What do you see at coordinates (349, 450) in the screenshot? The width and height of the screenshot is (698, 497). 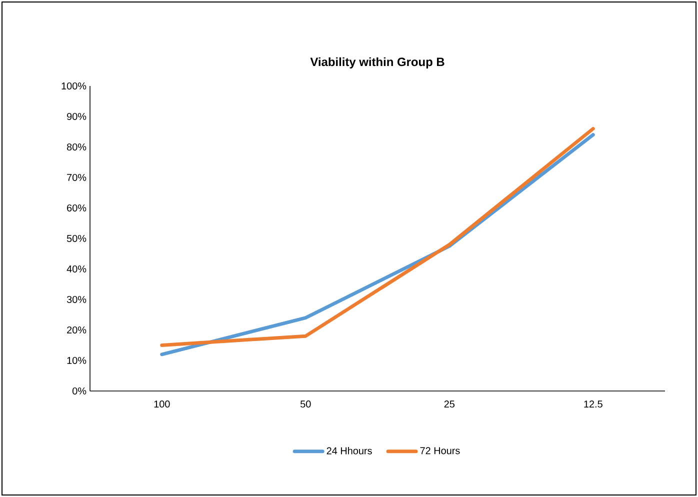 I see `legend-label: 24 Hhours` at bounding box center [349, 450].